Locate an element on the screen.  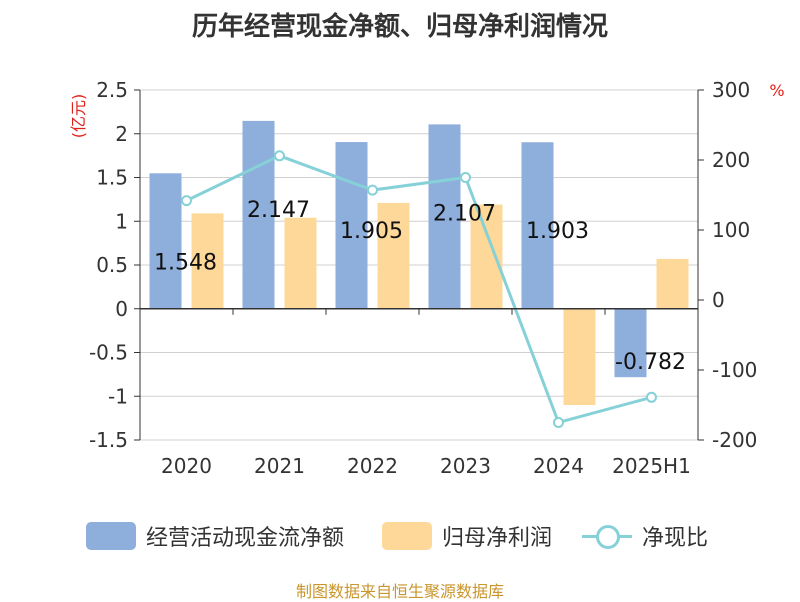
left-tick-label: -0.5 is located at coordinates (108, 353).